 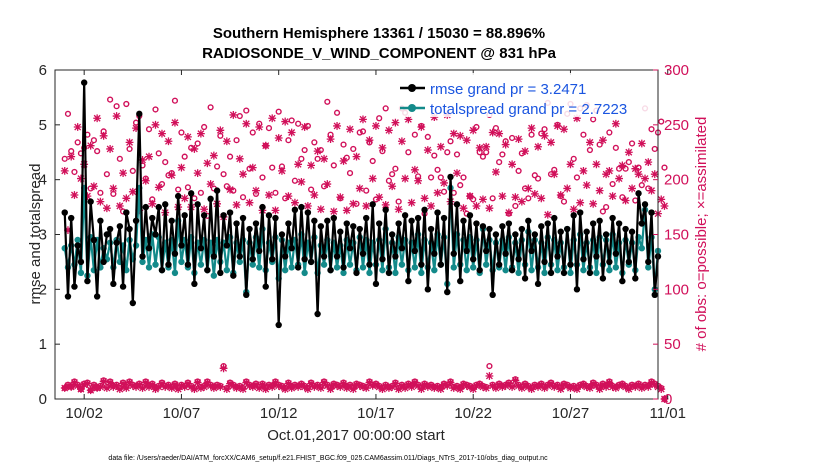 I want to click on x-tick-label: 11/01, so click(x=668, y=413).